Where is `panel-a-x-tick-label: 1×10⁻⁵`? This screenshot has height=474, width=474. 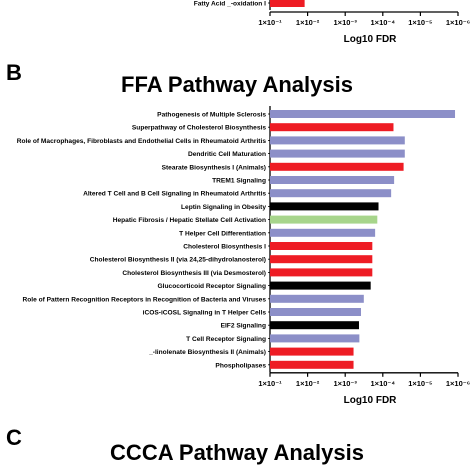 panel-a-x-tick-label: 1×10⁻⁵ is located at coordinates (420, 22).